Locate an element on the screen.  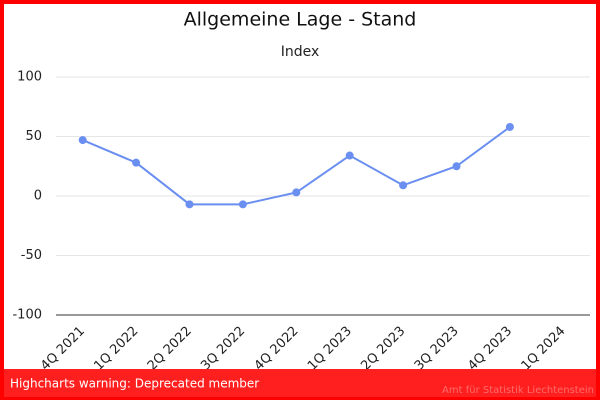
warning-bar is located at coordinates (300, 383).